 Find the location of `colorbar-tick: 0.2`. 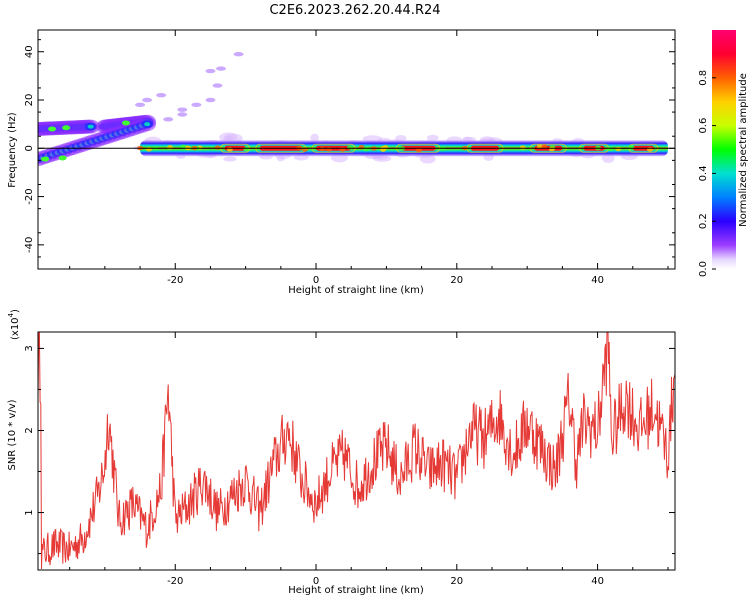

colorbar-tick: 0.2 is located at coordinates (707, 221).